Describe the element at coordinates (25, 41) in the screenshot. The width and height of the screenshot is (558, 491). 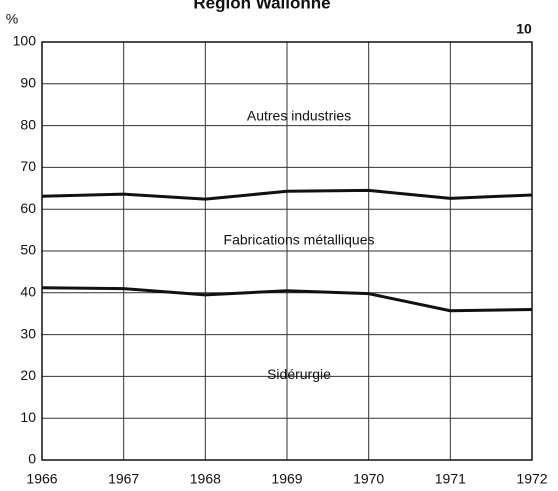
I see `y-tick-label: 100` at that location.